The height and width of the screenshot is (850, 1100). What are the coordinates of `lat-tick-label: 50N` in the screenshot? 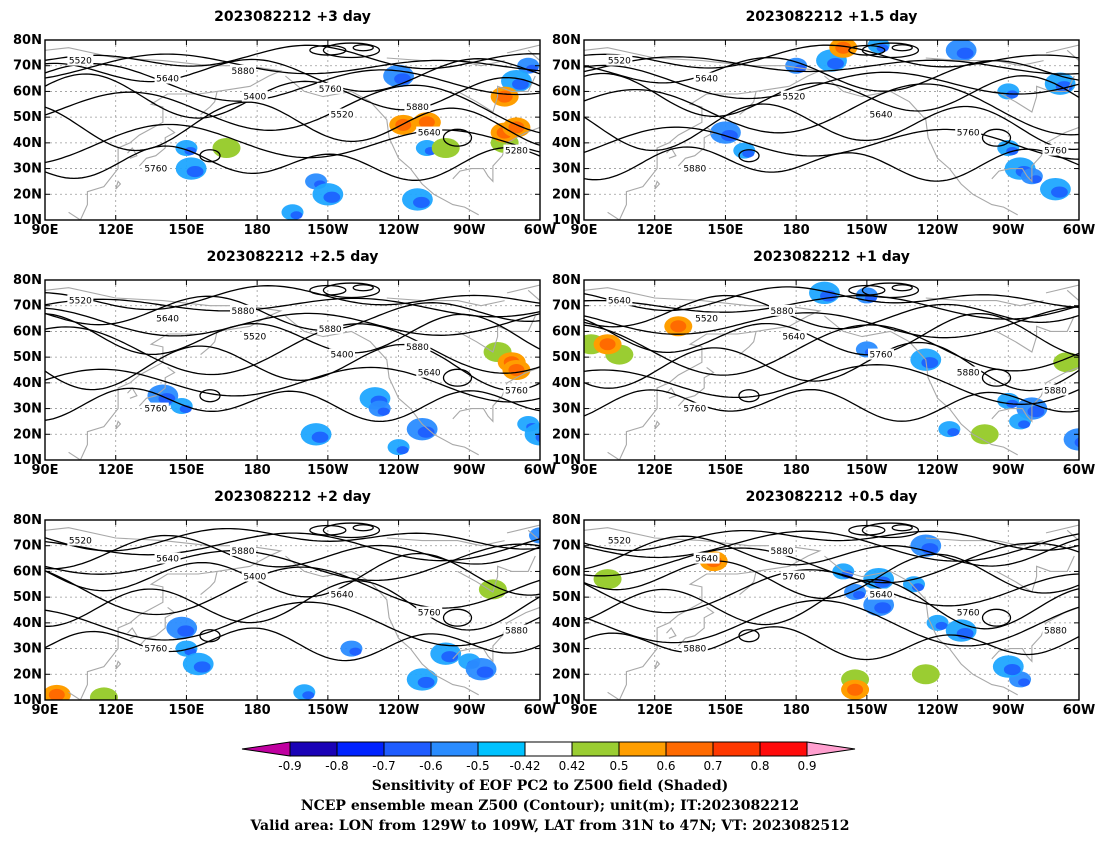 It's located at (566, 357).